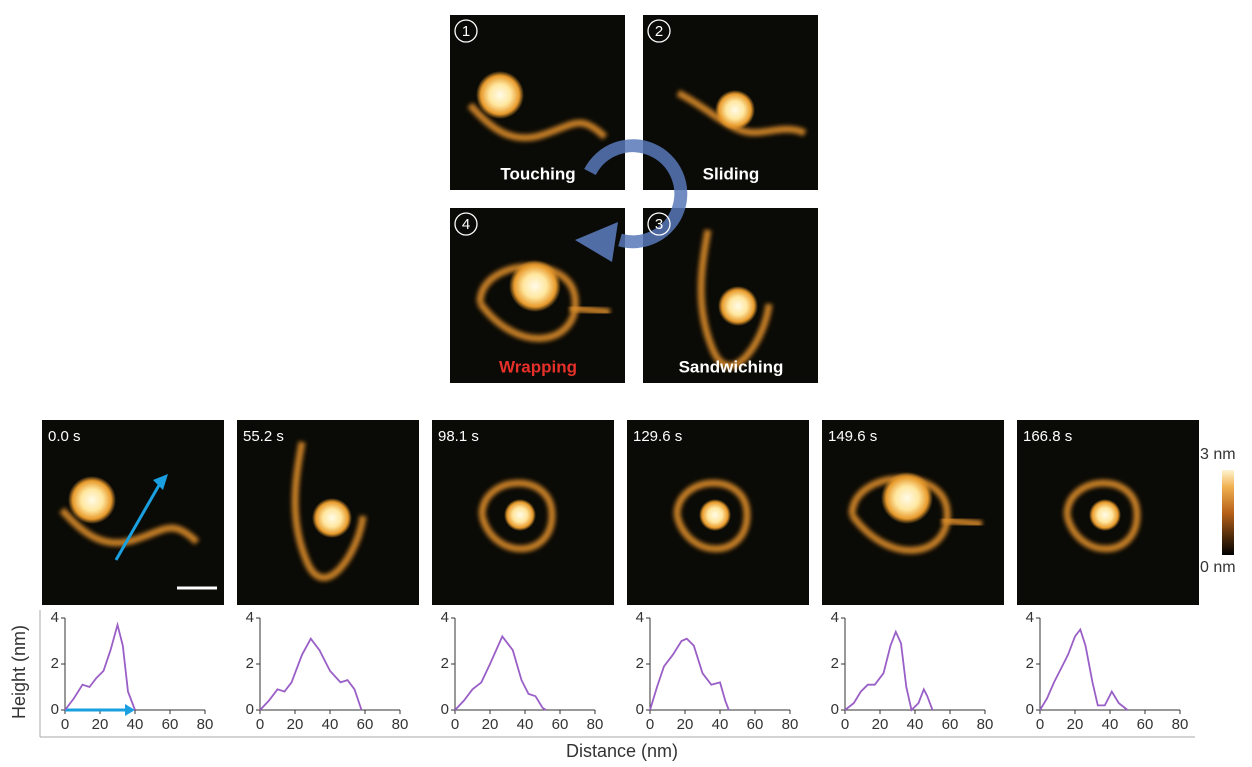 The width and height of the screenshot is (1252, 767). I want to click on y-axis-label: Height (nm), so click(19, 672).